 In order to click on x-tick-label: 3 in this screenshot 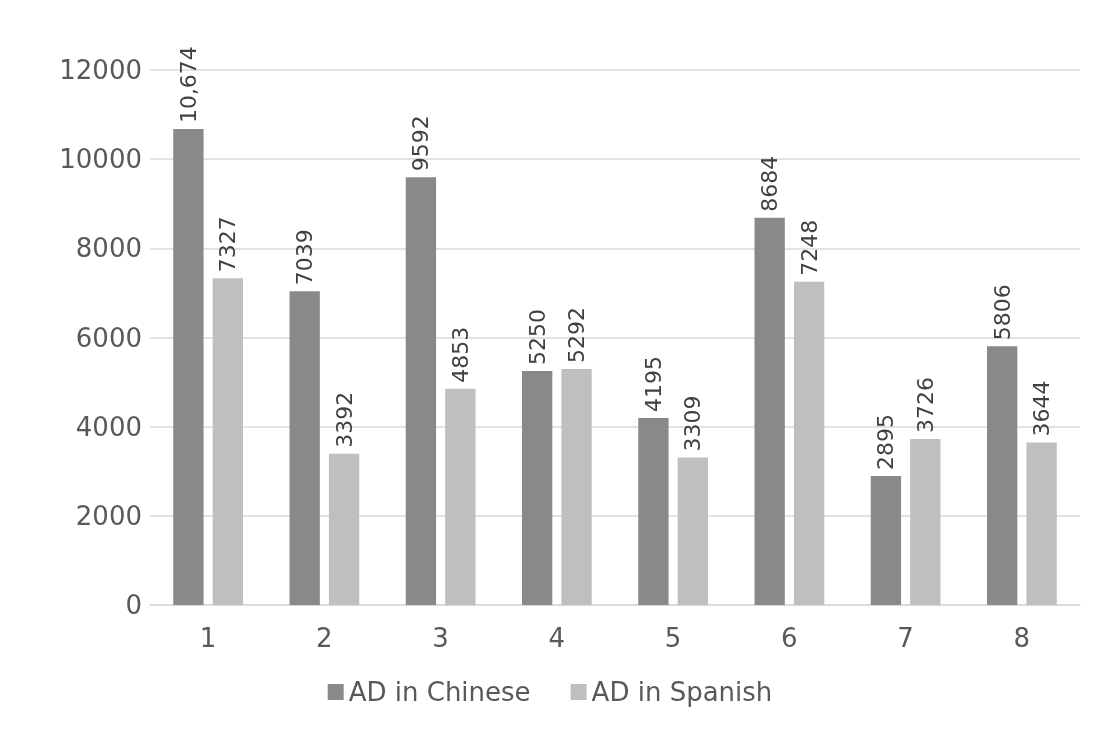, I will do `click(440, 638)`.